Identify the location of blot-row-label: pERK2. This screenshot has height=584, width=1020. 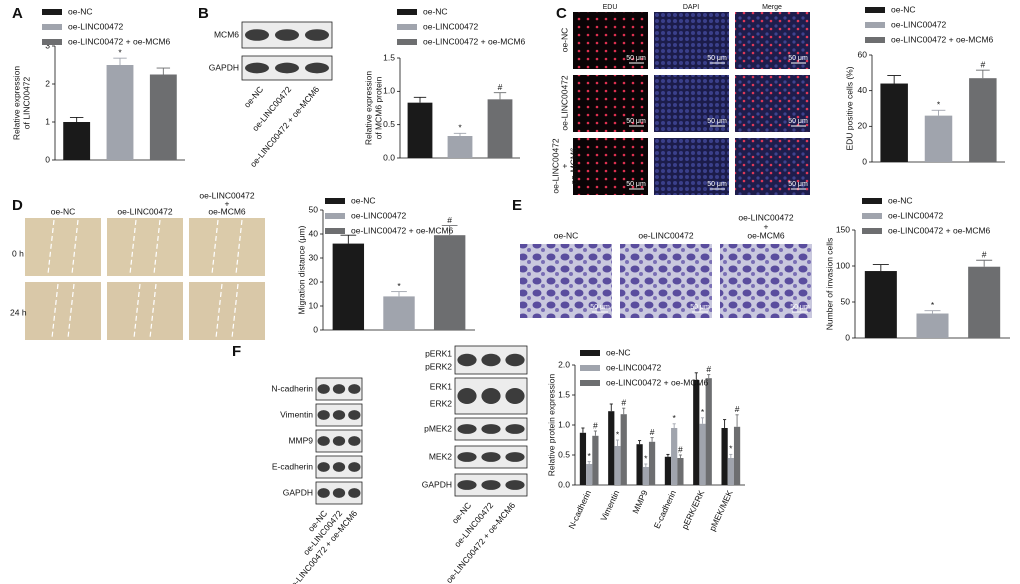
(438, 366).